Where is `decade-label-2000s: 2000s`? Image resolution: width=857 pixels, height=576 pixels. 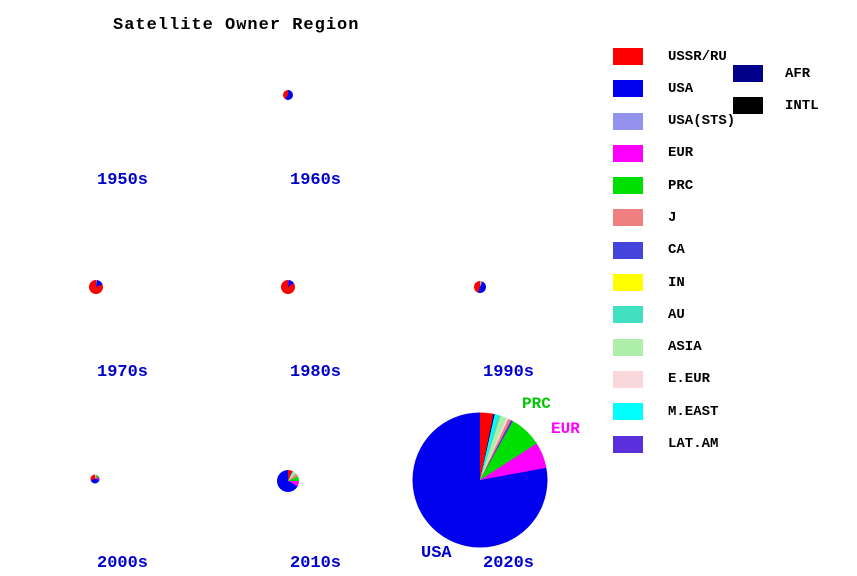
decade-label-2000s: 2000s is located at coordinates (123, 563).